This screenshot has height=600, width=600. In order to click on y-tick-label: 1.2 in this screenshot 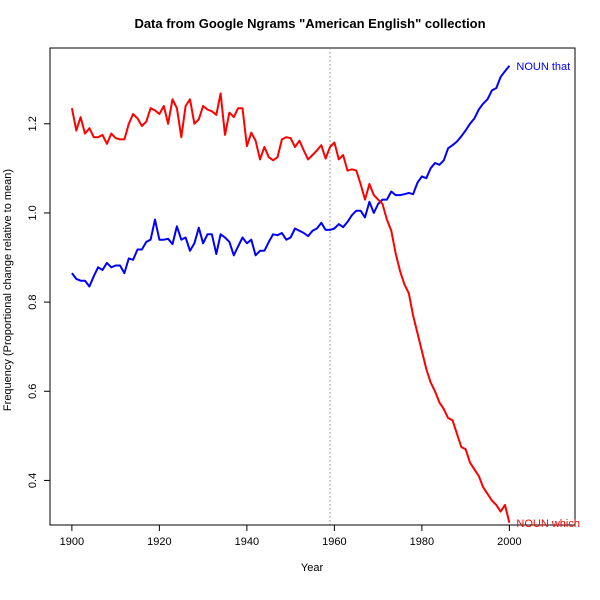, I will do `click(33, 123)`.